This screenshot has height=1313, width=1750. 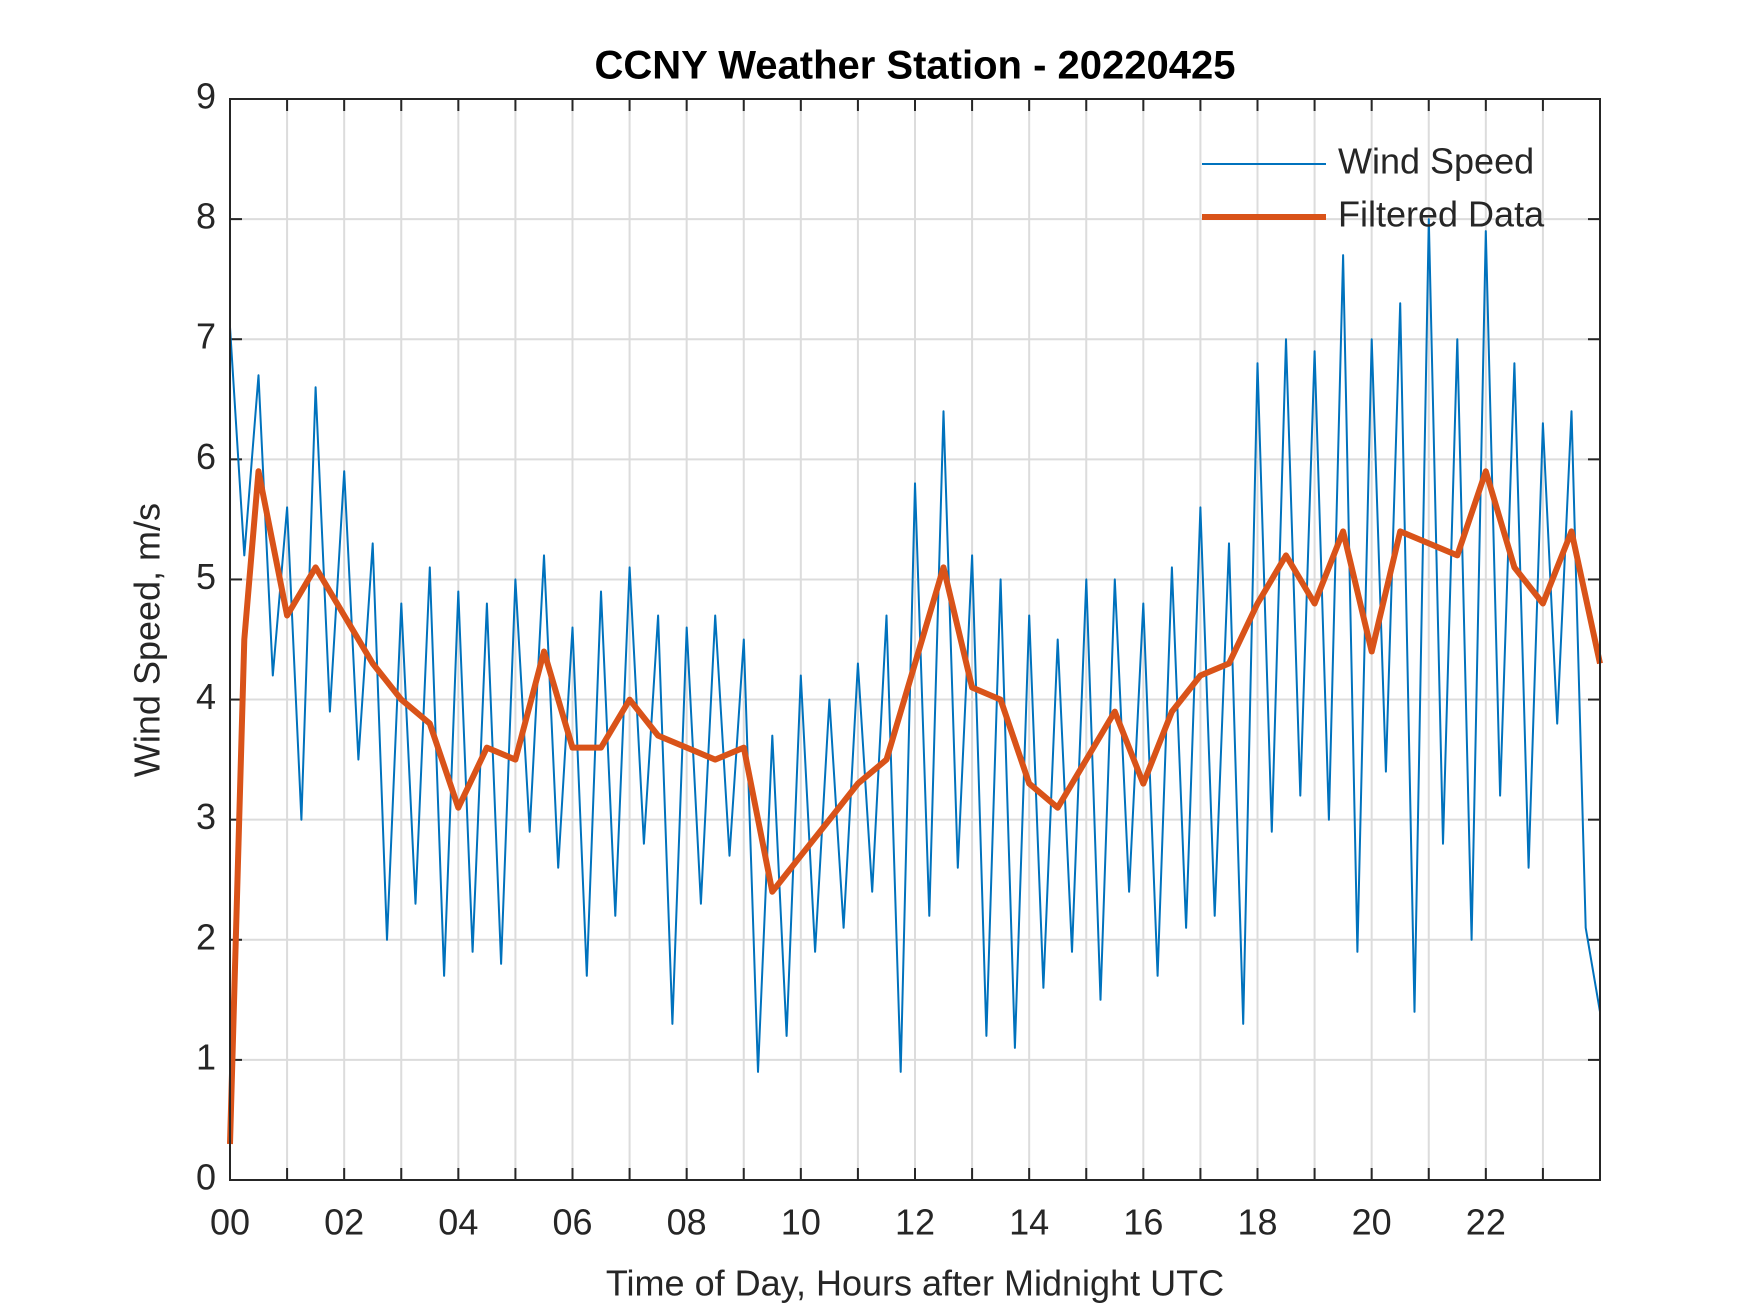 What do you see at coordinates (206, 96) in the screenshot?
I see `y-tick-label: 9` at bounding box center [206, 96].